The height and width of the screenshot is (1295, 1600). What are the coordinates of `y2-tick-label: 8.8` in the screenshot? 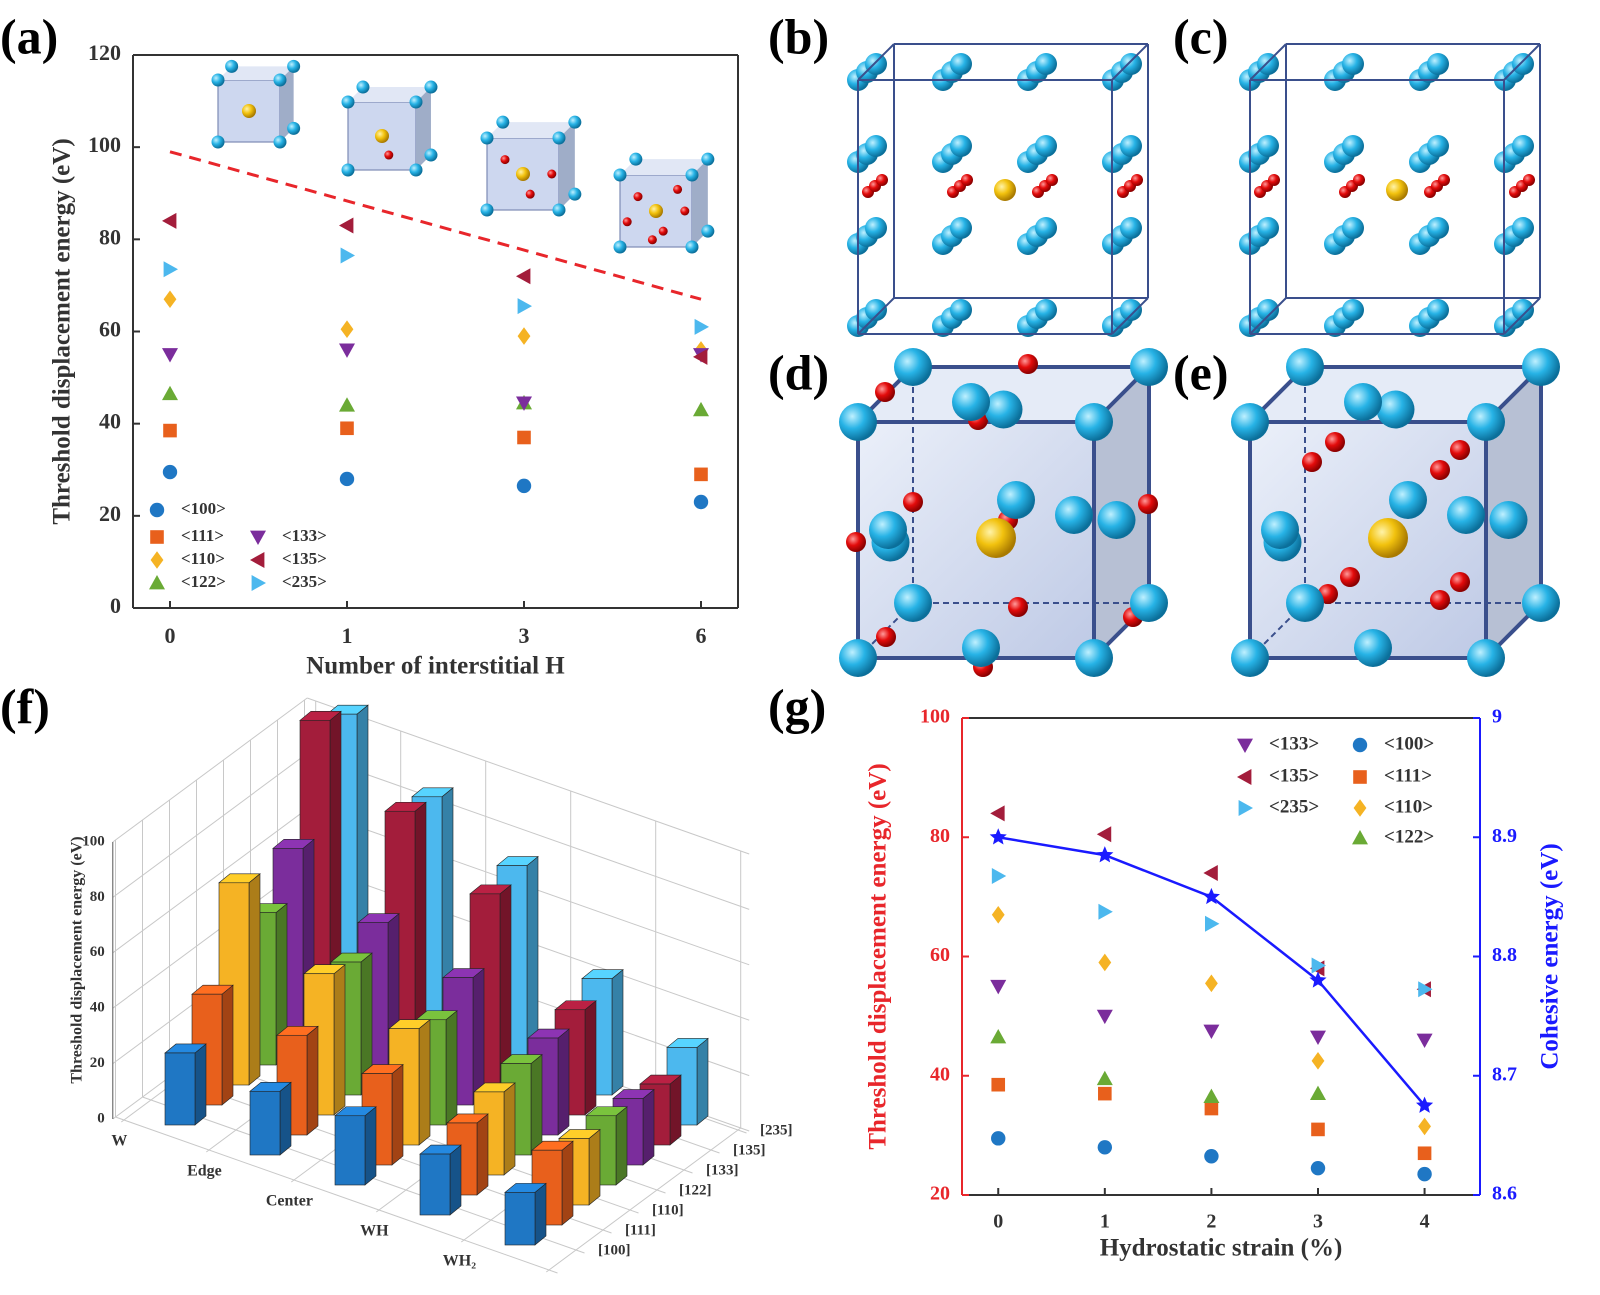 It's located at (1504, 955).